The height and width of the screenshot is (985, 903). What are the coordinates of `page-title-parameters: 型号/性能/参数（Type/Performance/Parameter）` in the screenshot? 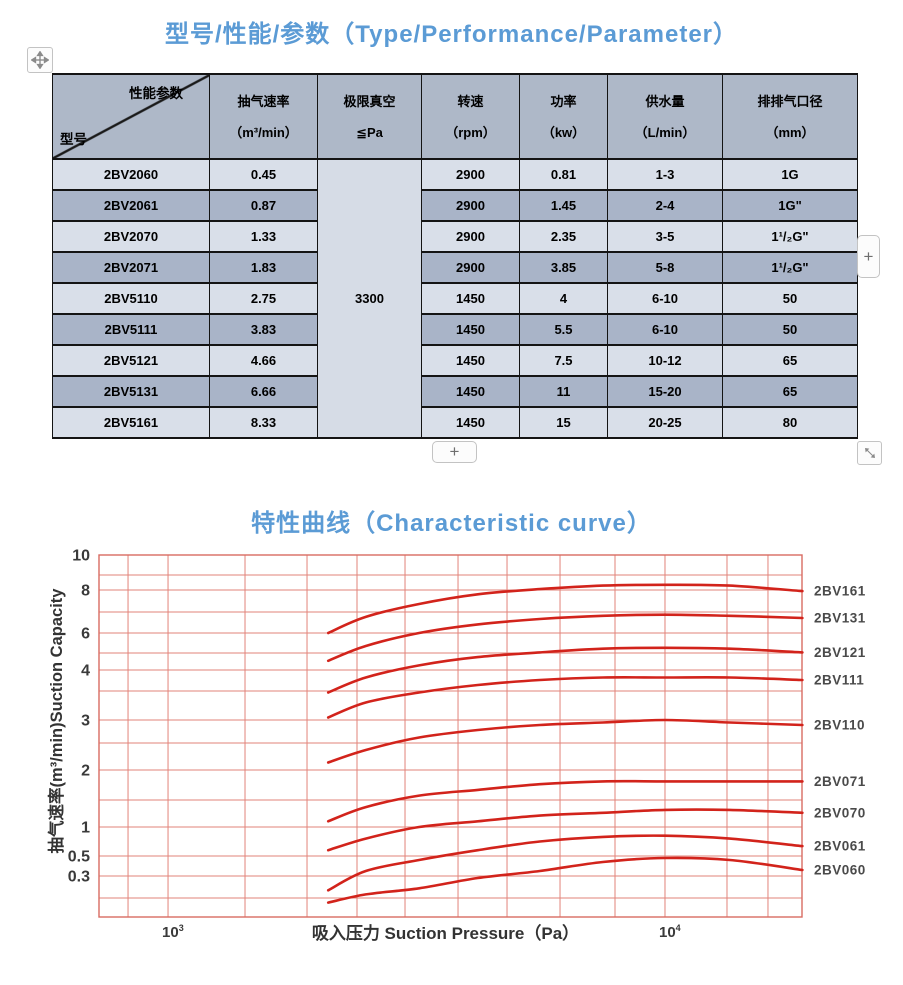 It's located at (451, 34).